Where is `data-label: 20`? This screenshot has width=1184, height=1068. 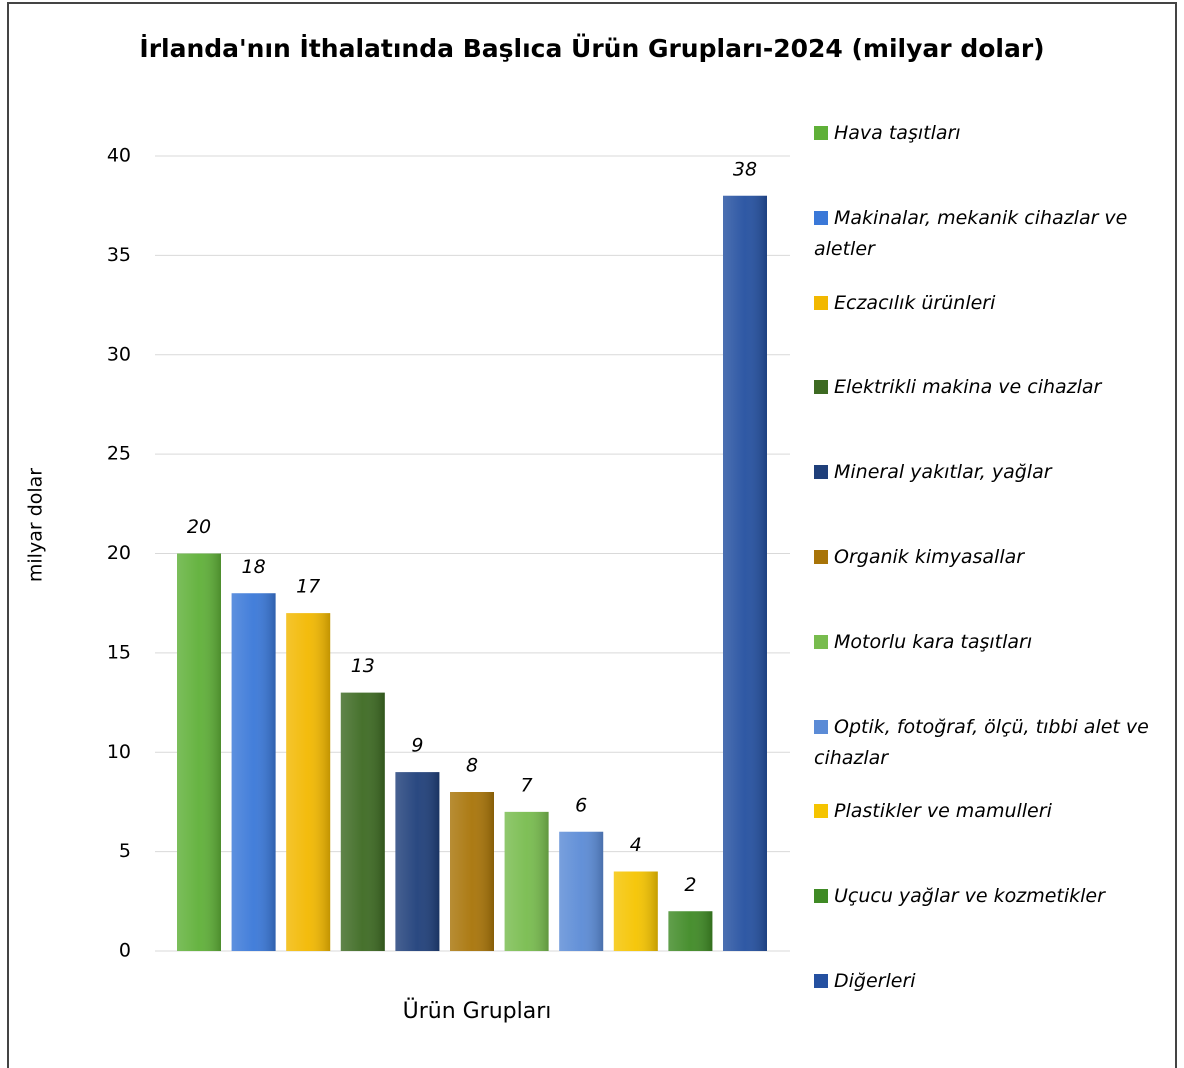
data-label: 20 is located at coordinates (199, 527).